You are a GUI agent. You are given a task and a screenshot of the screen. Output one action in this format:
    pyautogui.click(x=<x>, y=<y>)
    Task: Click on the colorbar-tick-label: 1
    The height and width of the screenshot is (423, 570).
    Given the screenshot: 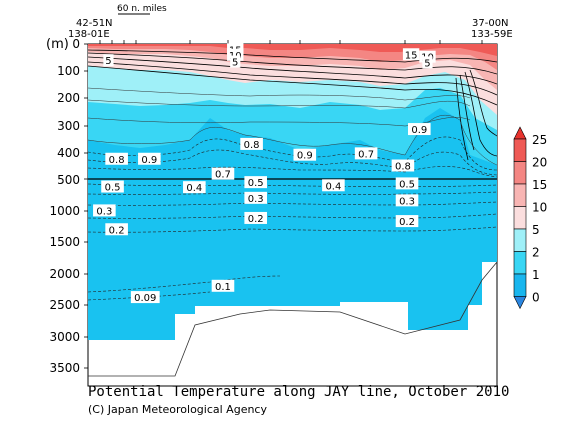 What is the action you would take?
    pyautogui.click(x=536, y=275)
    